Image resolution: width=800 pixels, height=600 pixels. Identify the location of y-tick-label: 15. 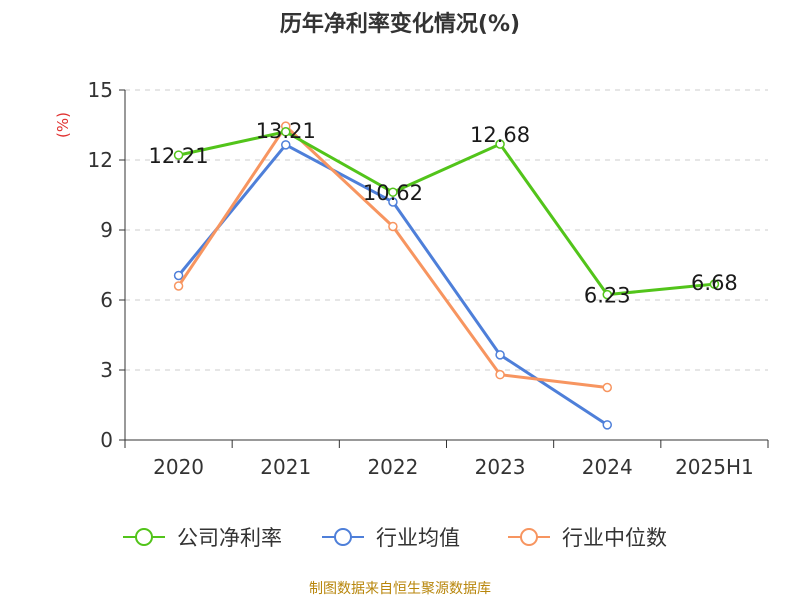
(100, 90).